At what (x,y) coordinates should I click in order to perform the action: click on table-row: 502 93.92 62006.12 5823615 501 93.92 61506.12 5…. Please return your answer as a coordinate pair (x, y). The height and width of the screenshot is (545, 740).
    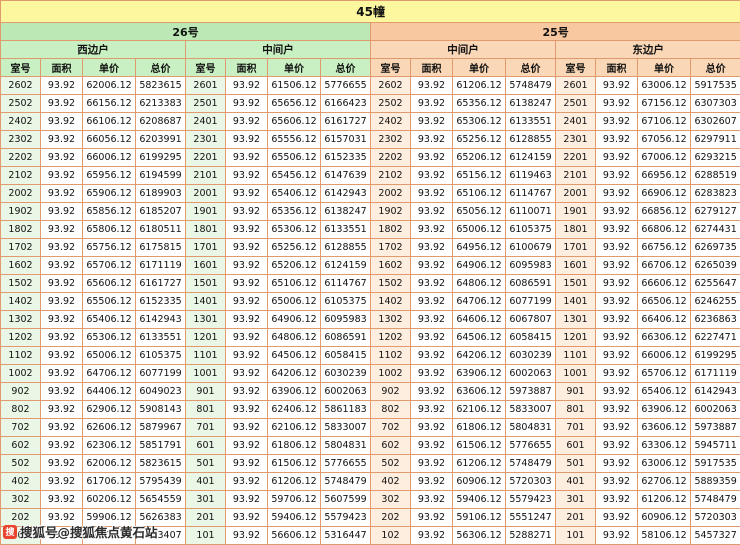
    Looking at the image, I should click on (370, 463).